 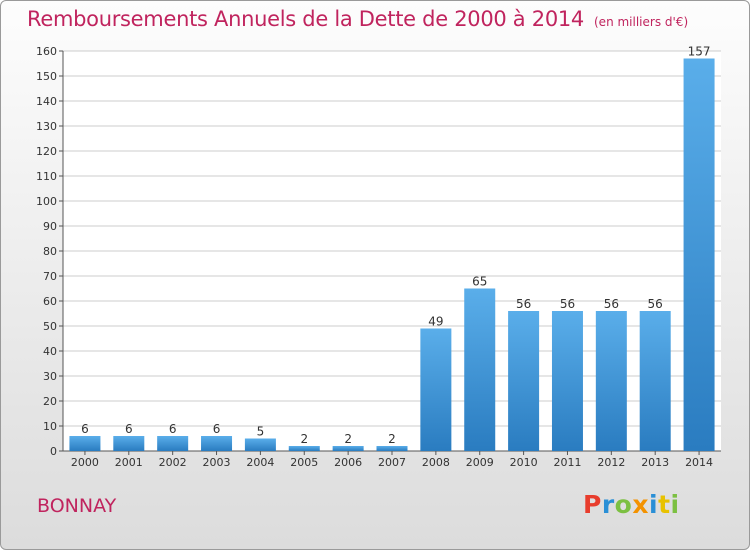 I want to click on x-tick-label: 2005, so click(x=304, y=462).